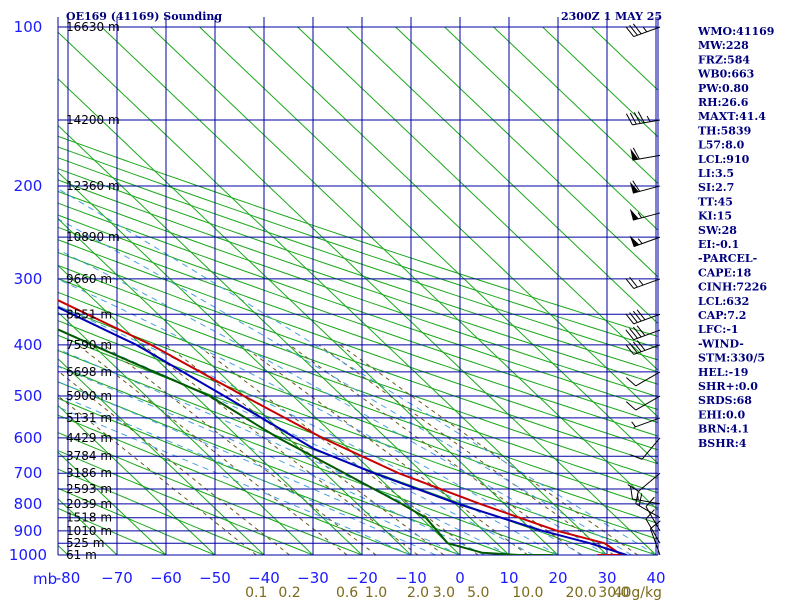  What do you see at coordinates (289, 592) in the screenshot?
I see `mixing-ratio-label: 0.2` at bounding box center [289, 592].